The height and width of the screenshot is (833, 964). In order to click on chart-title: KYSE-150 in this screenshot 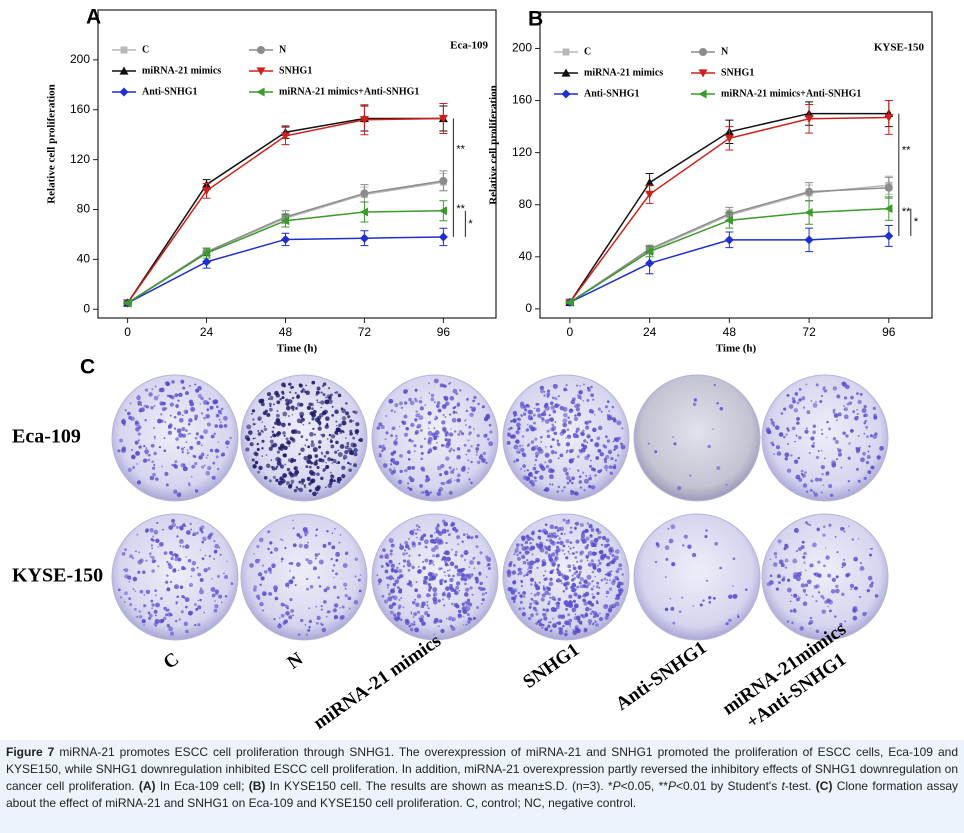, I will do `click(899, 48)`.